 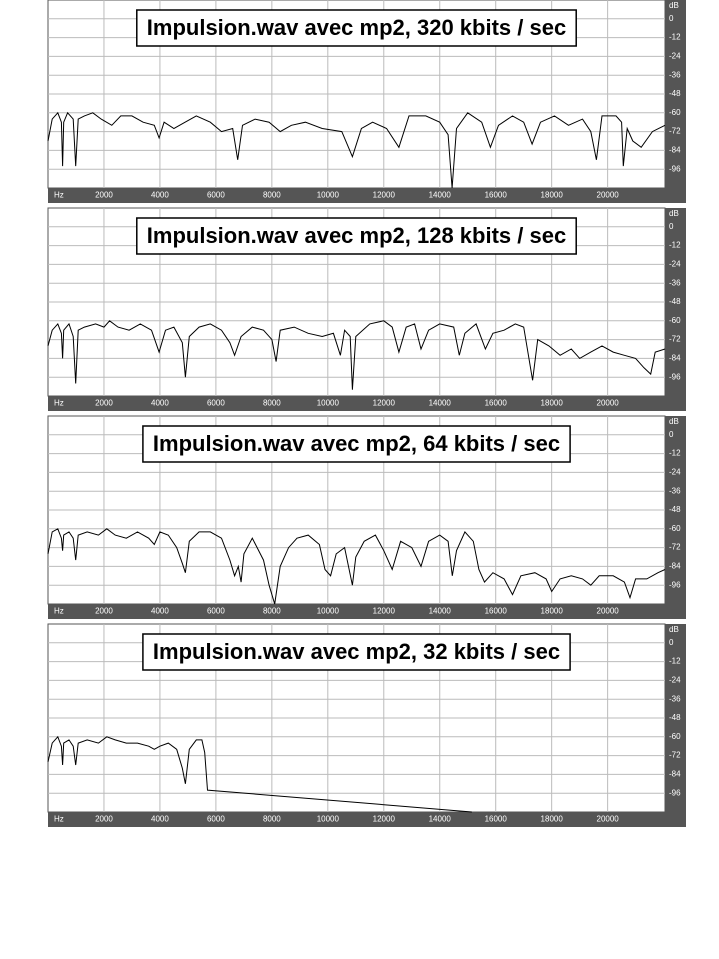 I want to click on chart-title: Impulsion.wav avec mp2, 320 kbits / sec, so click(x=356, y=27).